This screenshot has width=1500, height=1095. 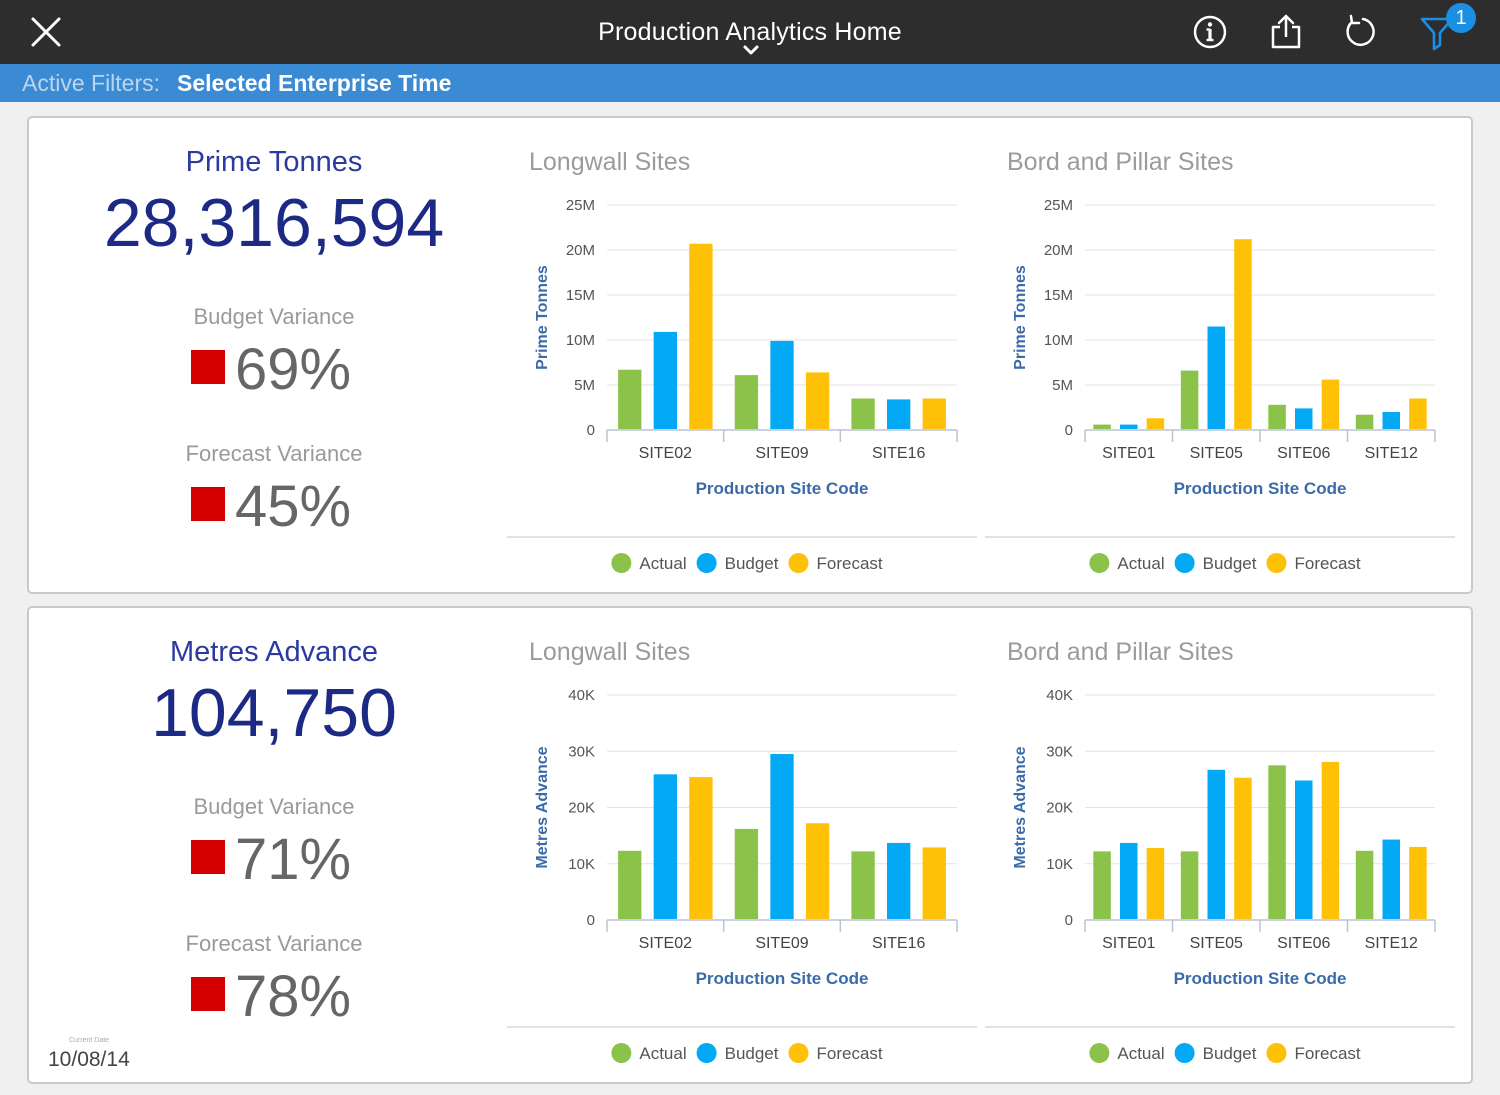 I want to click on status-indicator, so click(x=208, y=504).